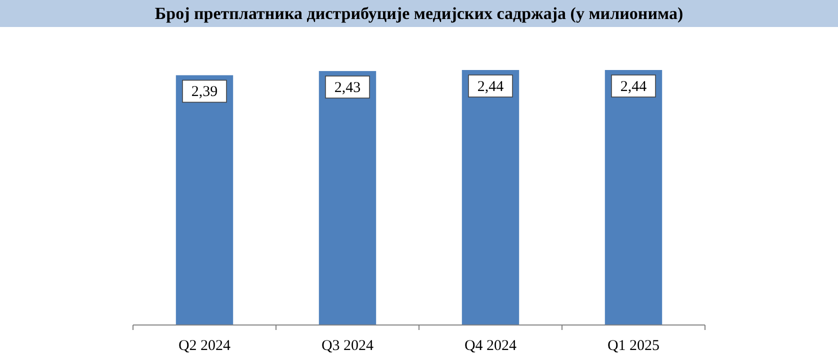 This screenshot has height=360, width=838. What do you see at coordinates (347, 346) in the screenshot?
I see `x-tick-label: Q3 2024` at bounding box center [347, 346].